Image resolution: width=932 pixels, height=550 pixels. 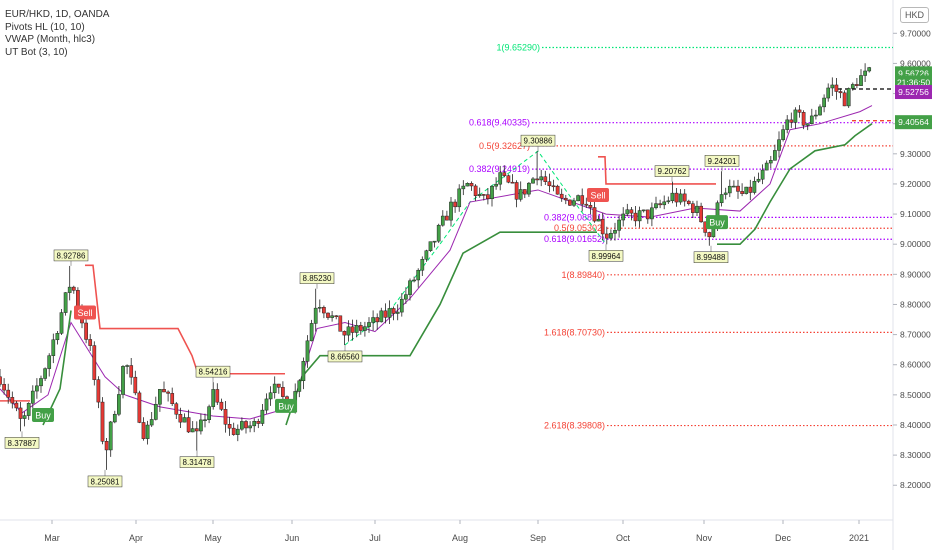 I want to click on indicator-vwap: VWAP (Month, hlc3), so click(x=50, y=39).